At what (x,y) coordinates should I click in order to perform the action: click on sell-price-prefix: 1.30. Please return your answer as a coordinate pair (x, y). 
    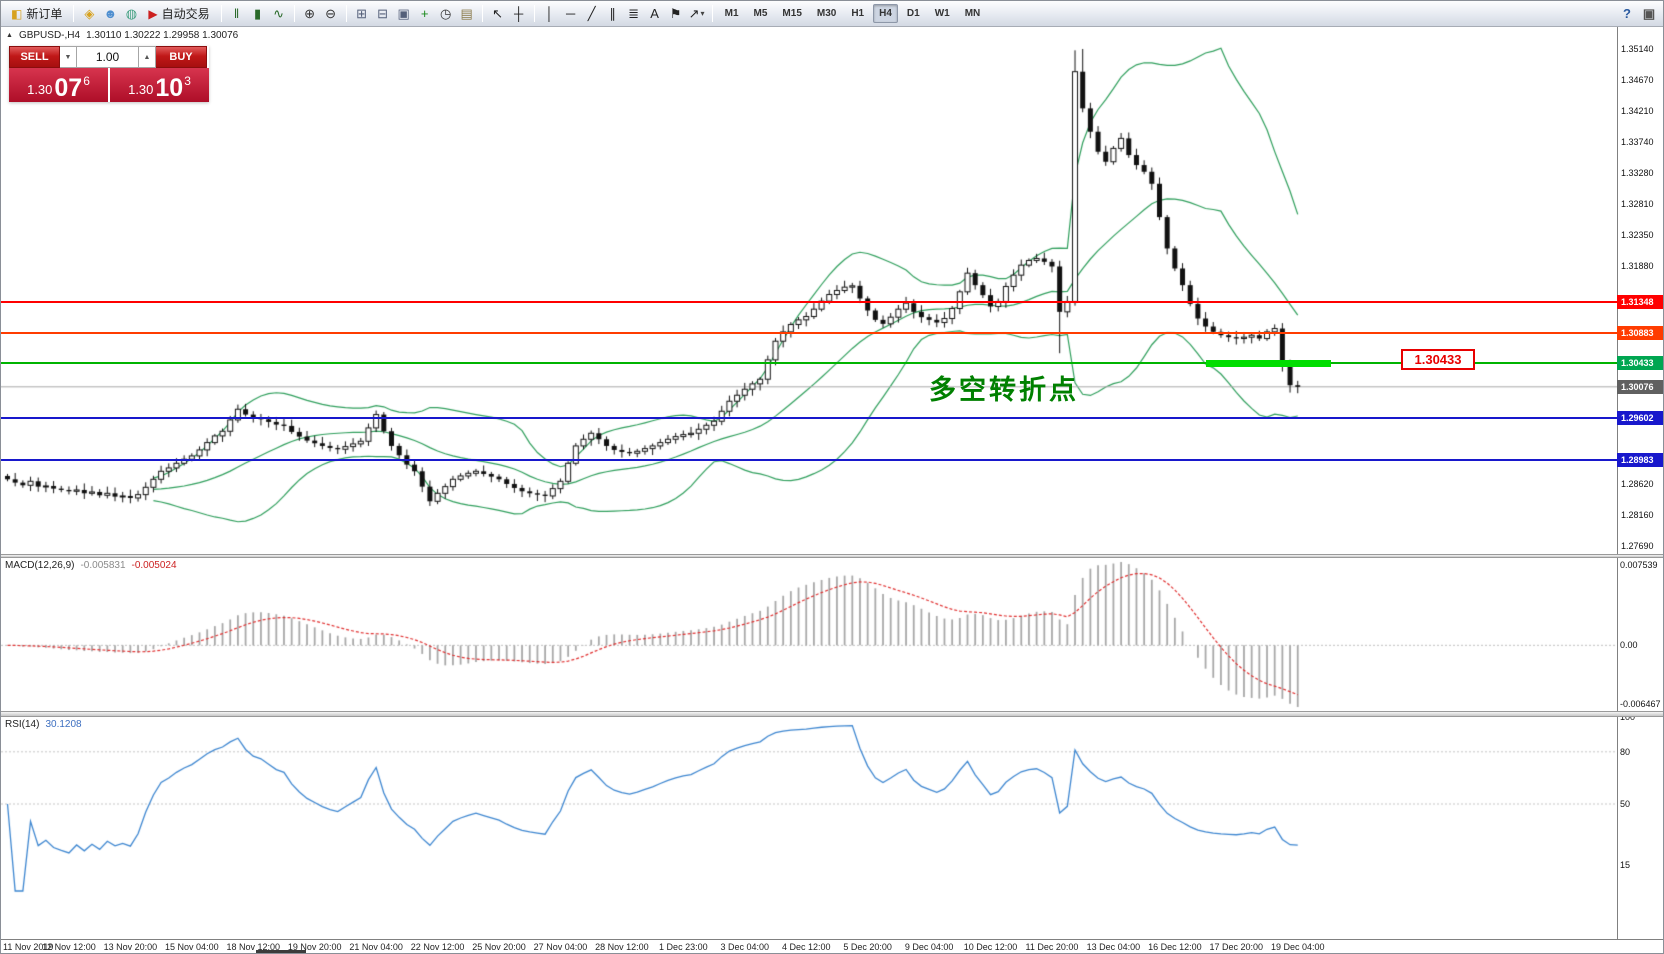
    Looking at the image, I should click on (40, 89).